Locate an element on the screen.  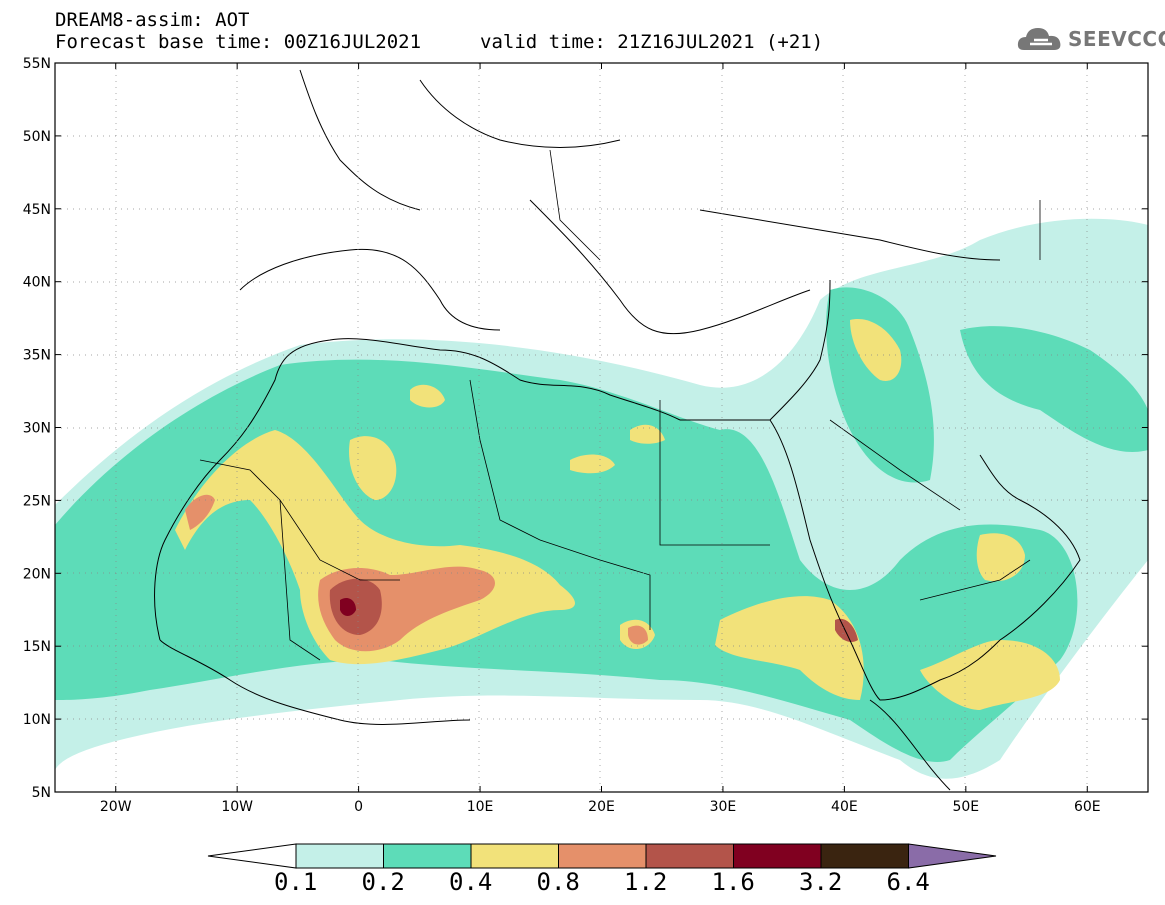
latitude-labels: 55N 50N 45N 40N 35N 30N 25N 20N 15N 10N 5N is located at coordinates (37, 428).